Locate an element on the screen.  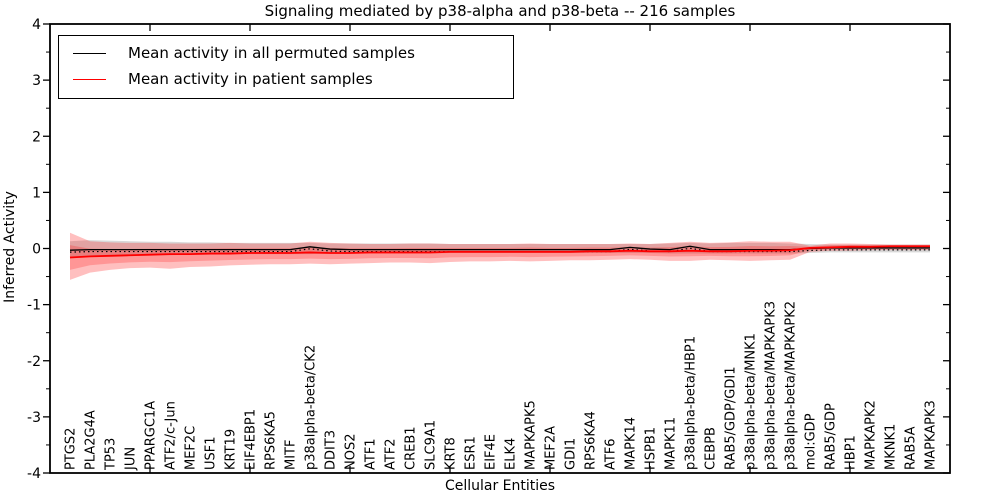
patient-line-swatch-icon is located at coordinates (89, 79).